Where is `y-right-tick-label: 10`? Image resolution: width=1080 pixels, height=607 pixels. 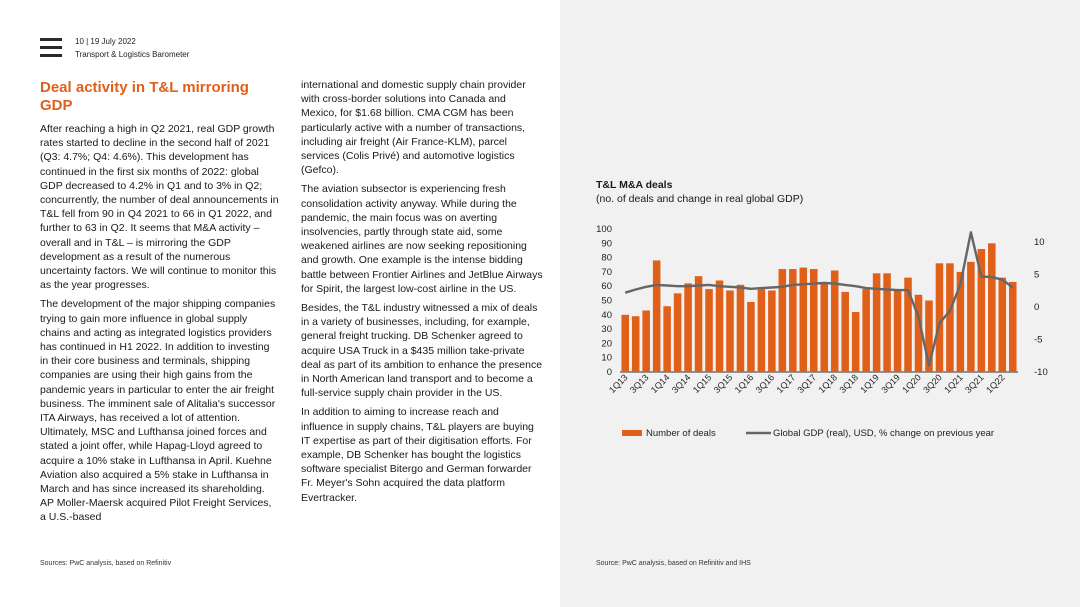 y-right-tick-label: 10 is located at coordinates (1039, 242).